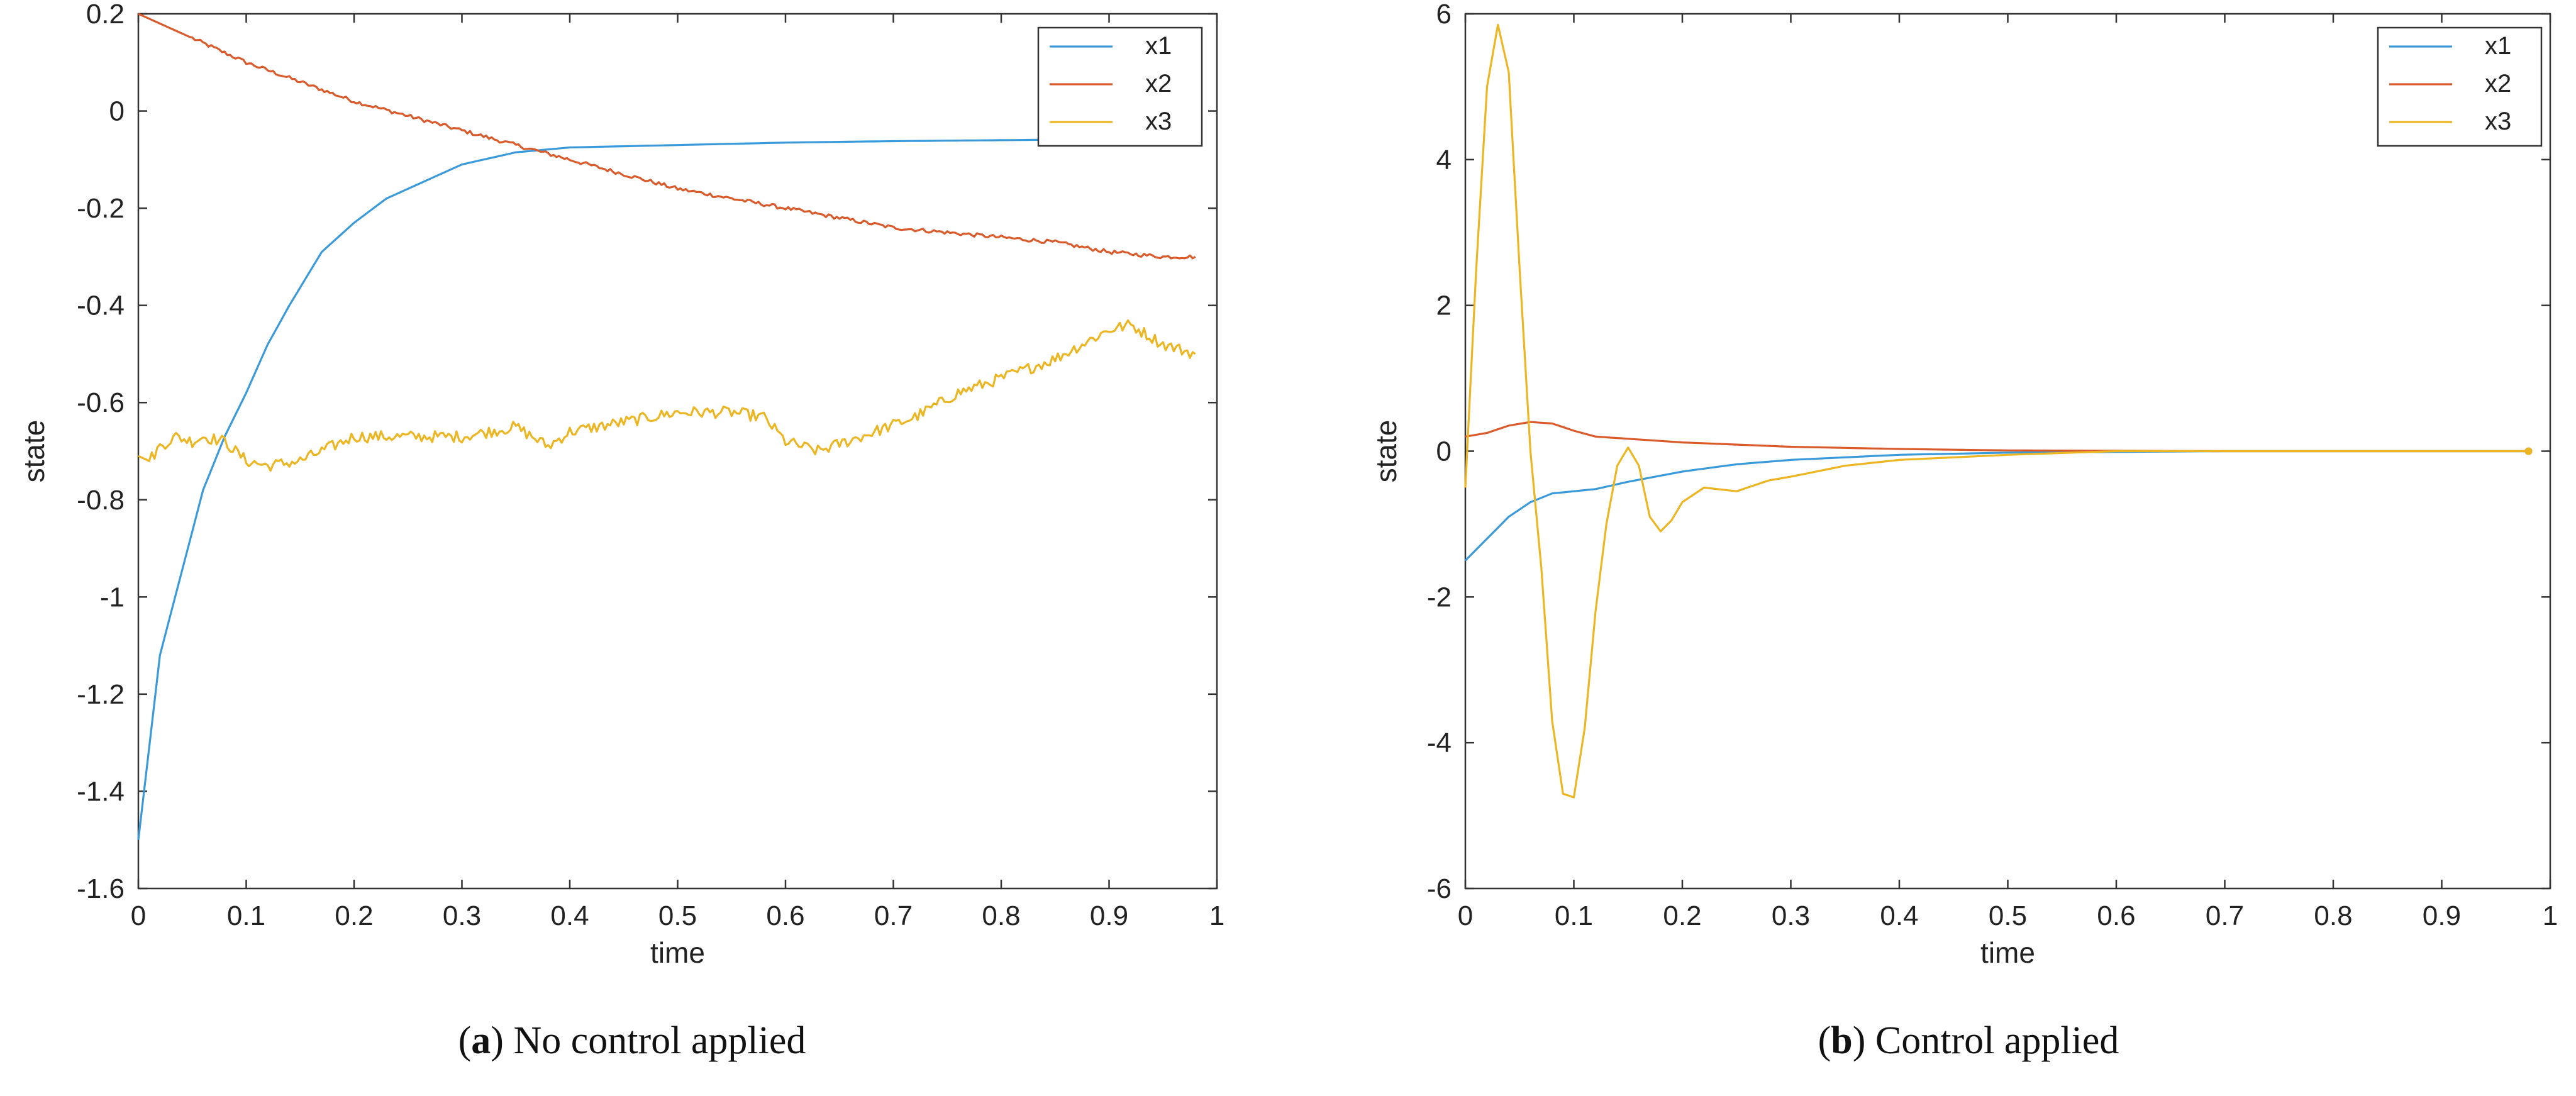  What do you see at coordinates (101, 791) in the screenshot?
I see `y-tick-label: -1.4` at bounding box center [101, 791].